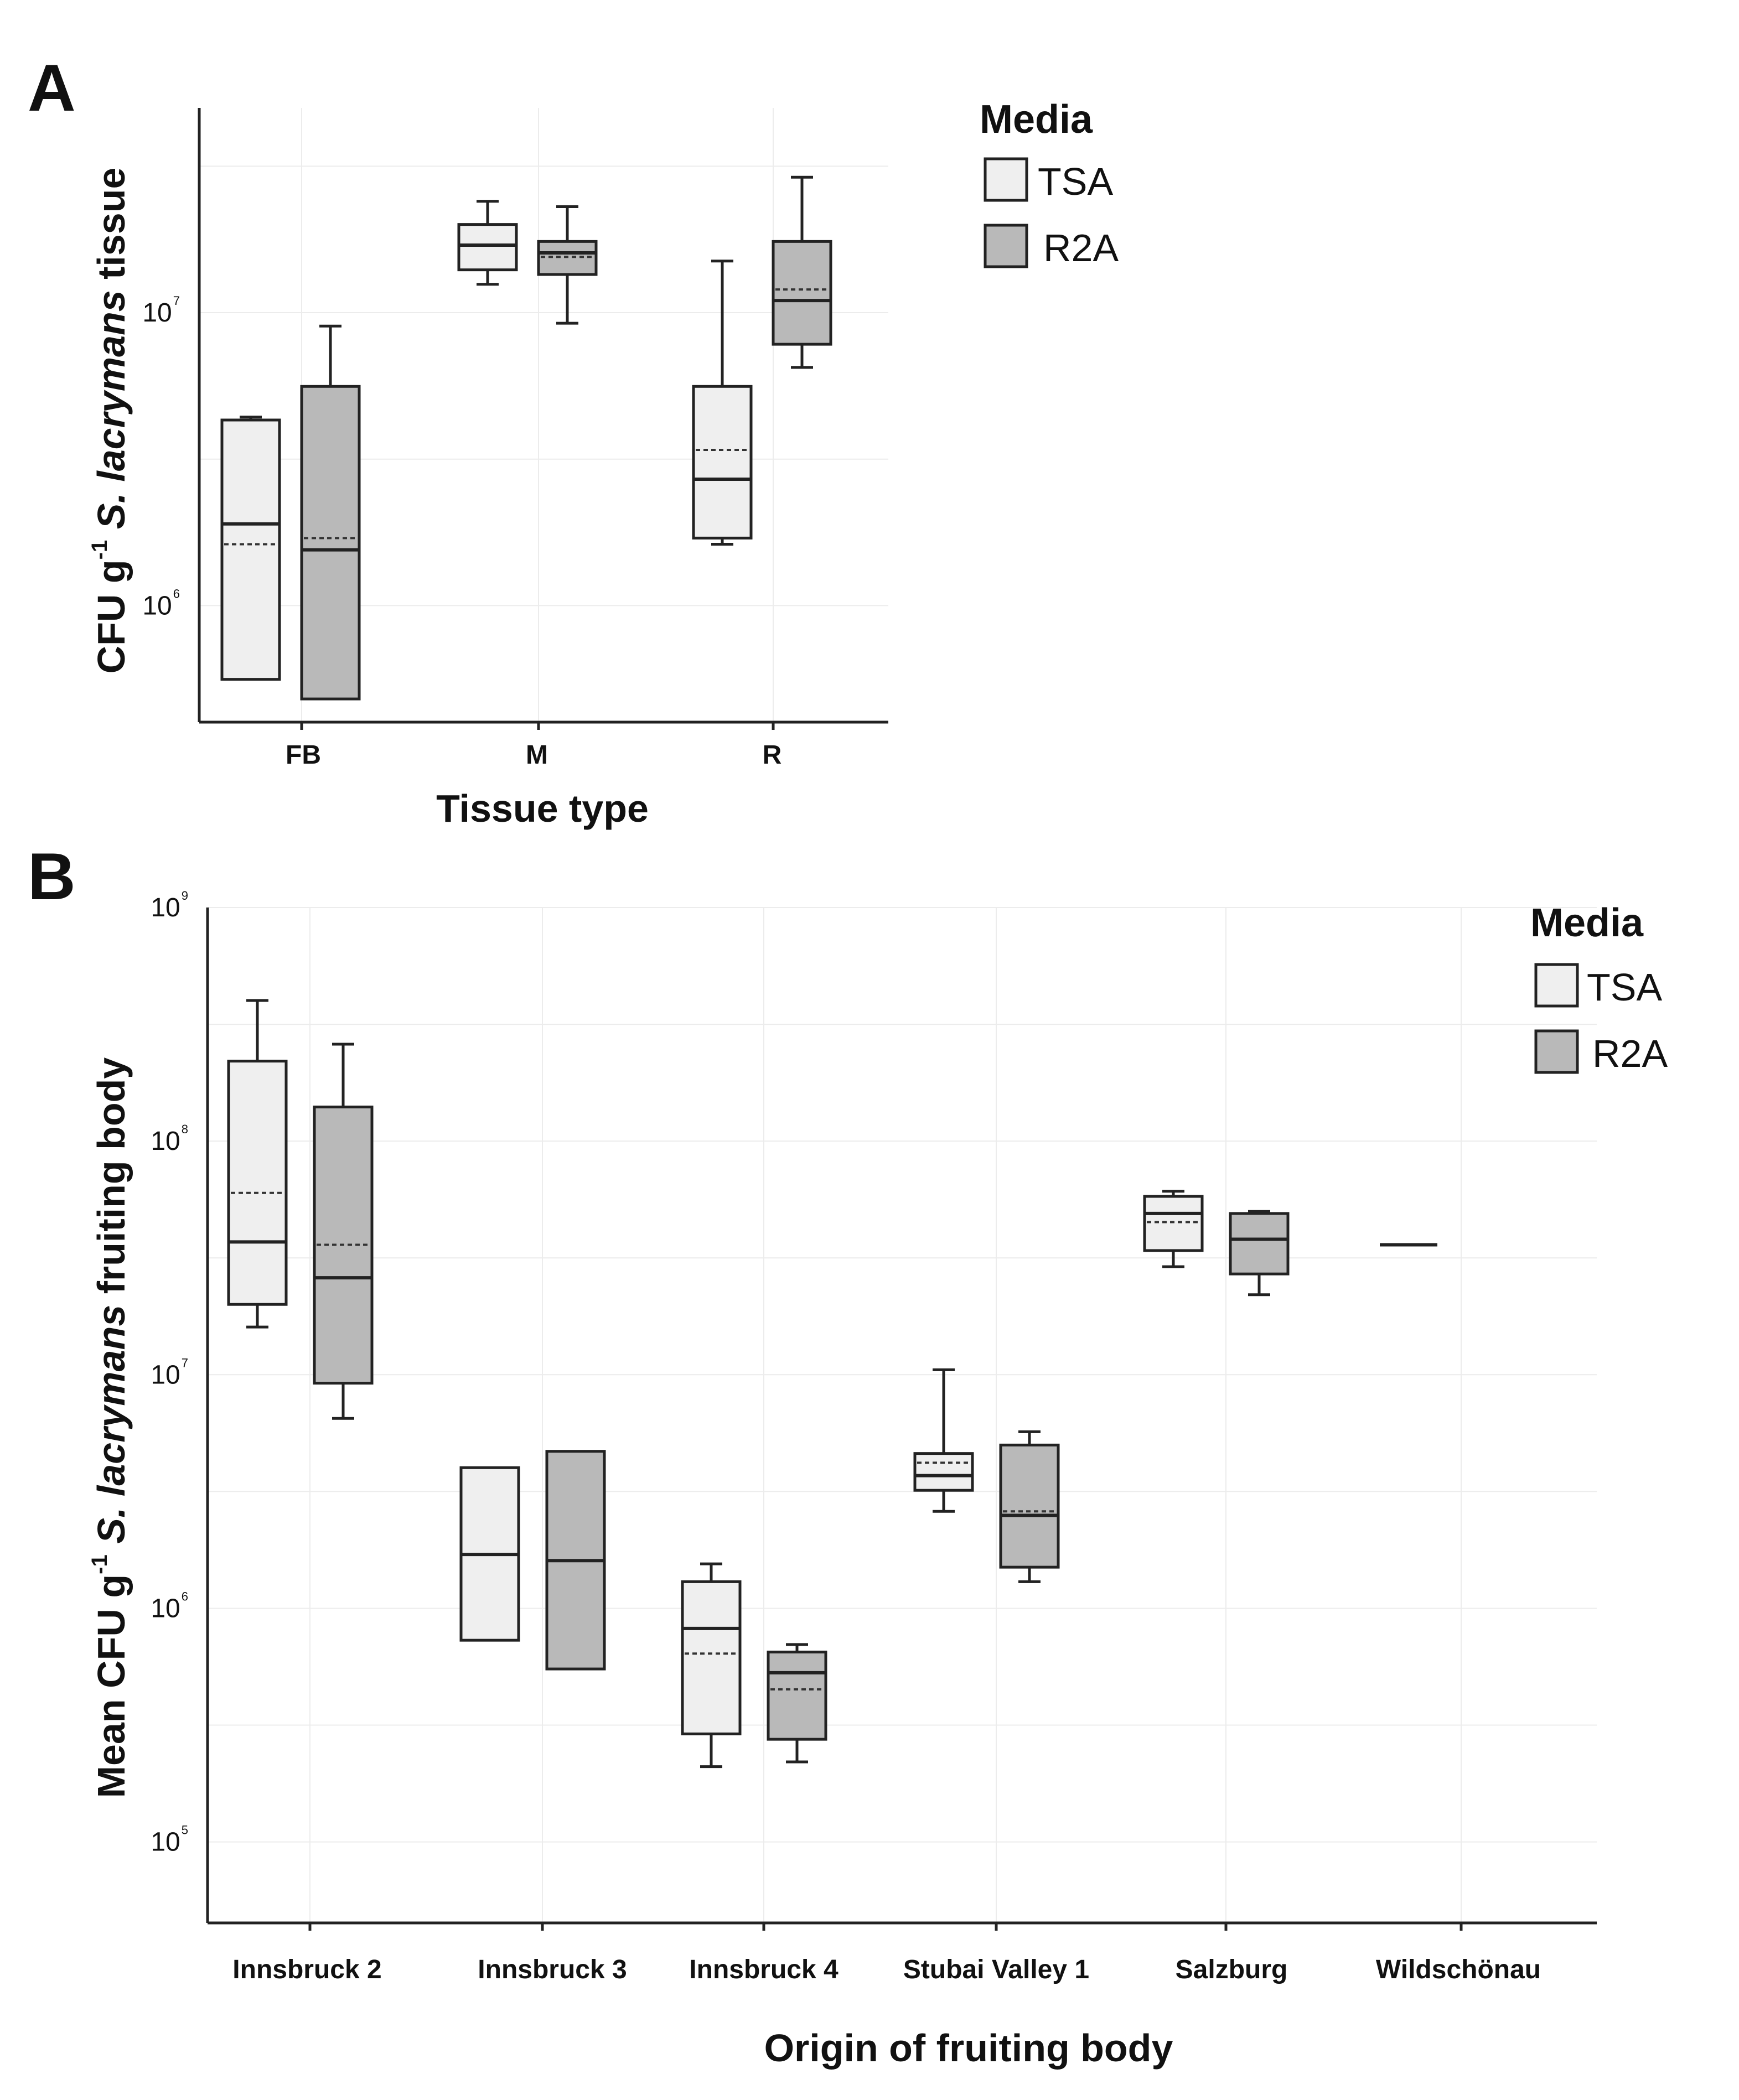 Image resolution: width=1739 pixels, height=2100 pixels. Describe the element at coordinates (1556, 985) in the screenshot. I see `legend-b-tsa-swatch` at that location.